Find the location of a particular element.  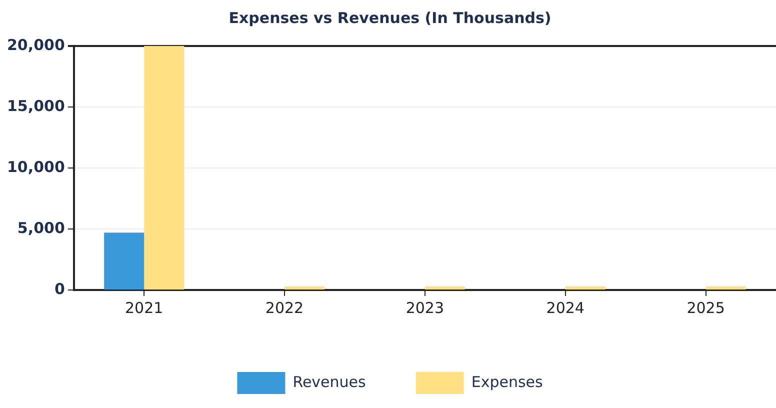

legend-label: Expenses is located at coordinates (507, 381).